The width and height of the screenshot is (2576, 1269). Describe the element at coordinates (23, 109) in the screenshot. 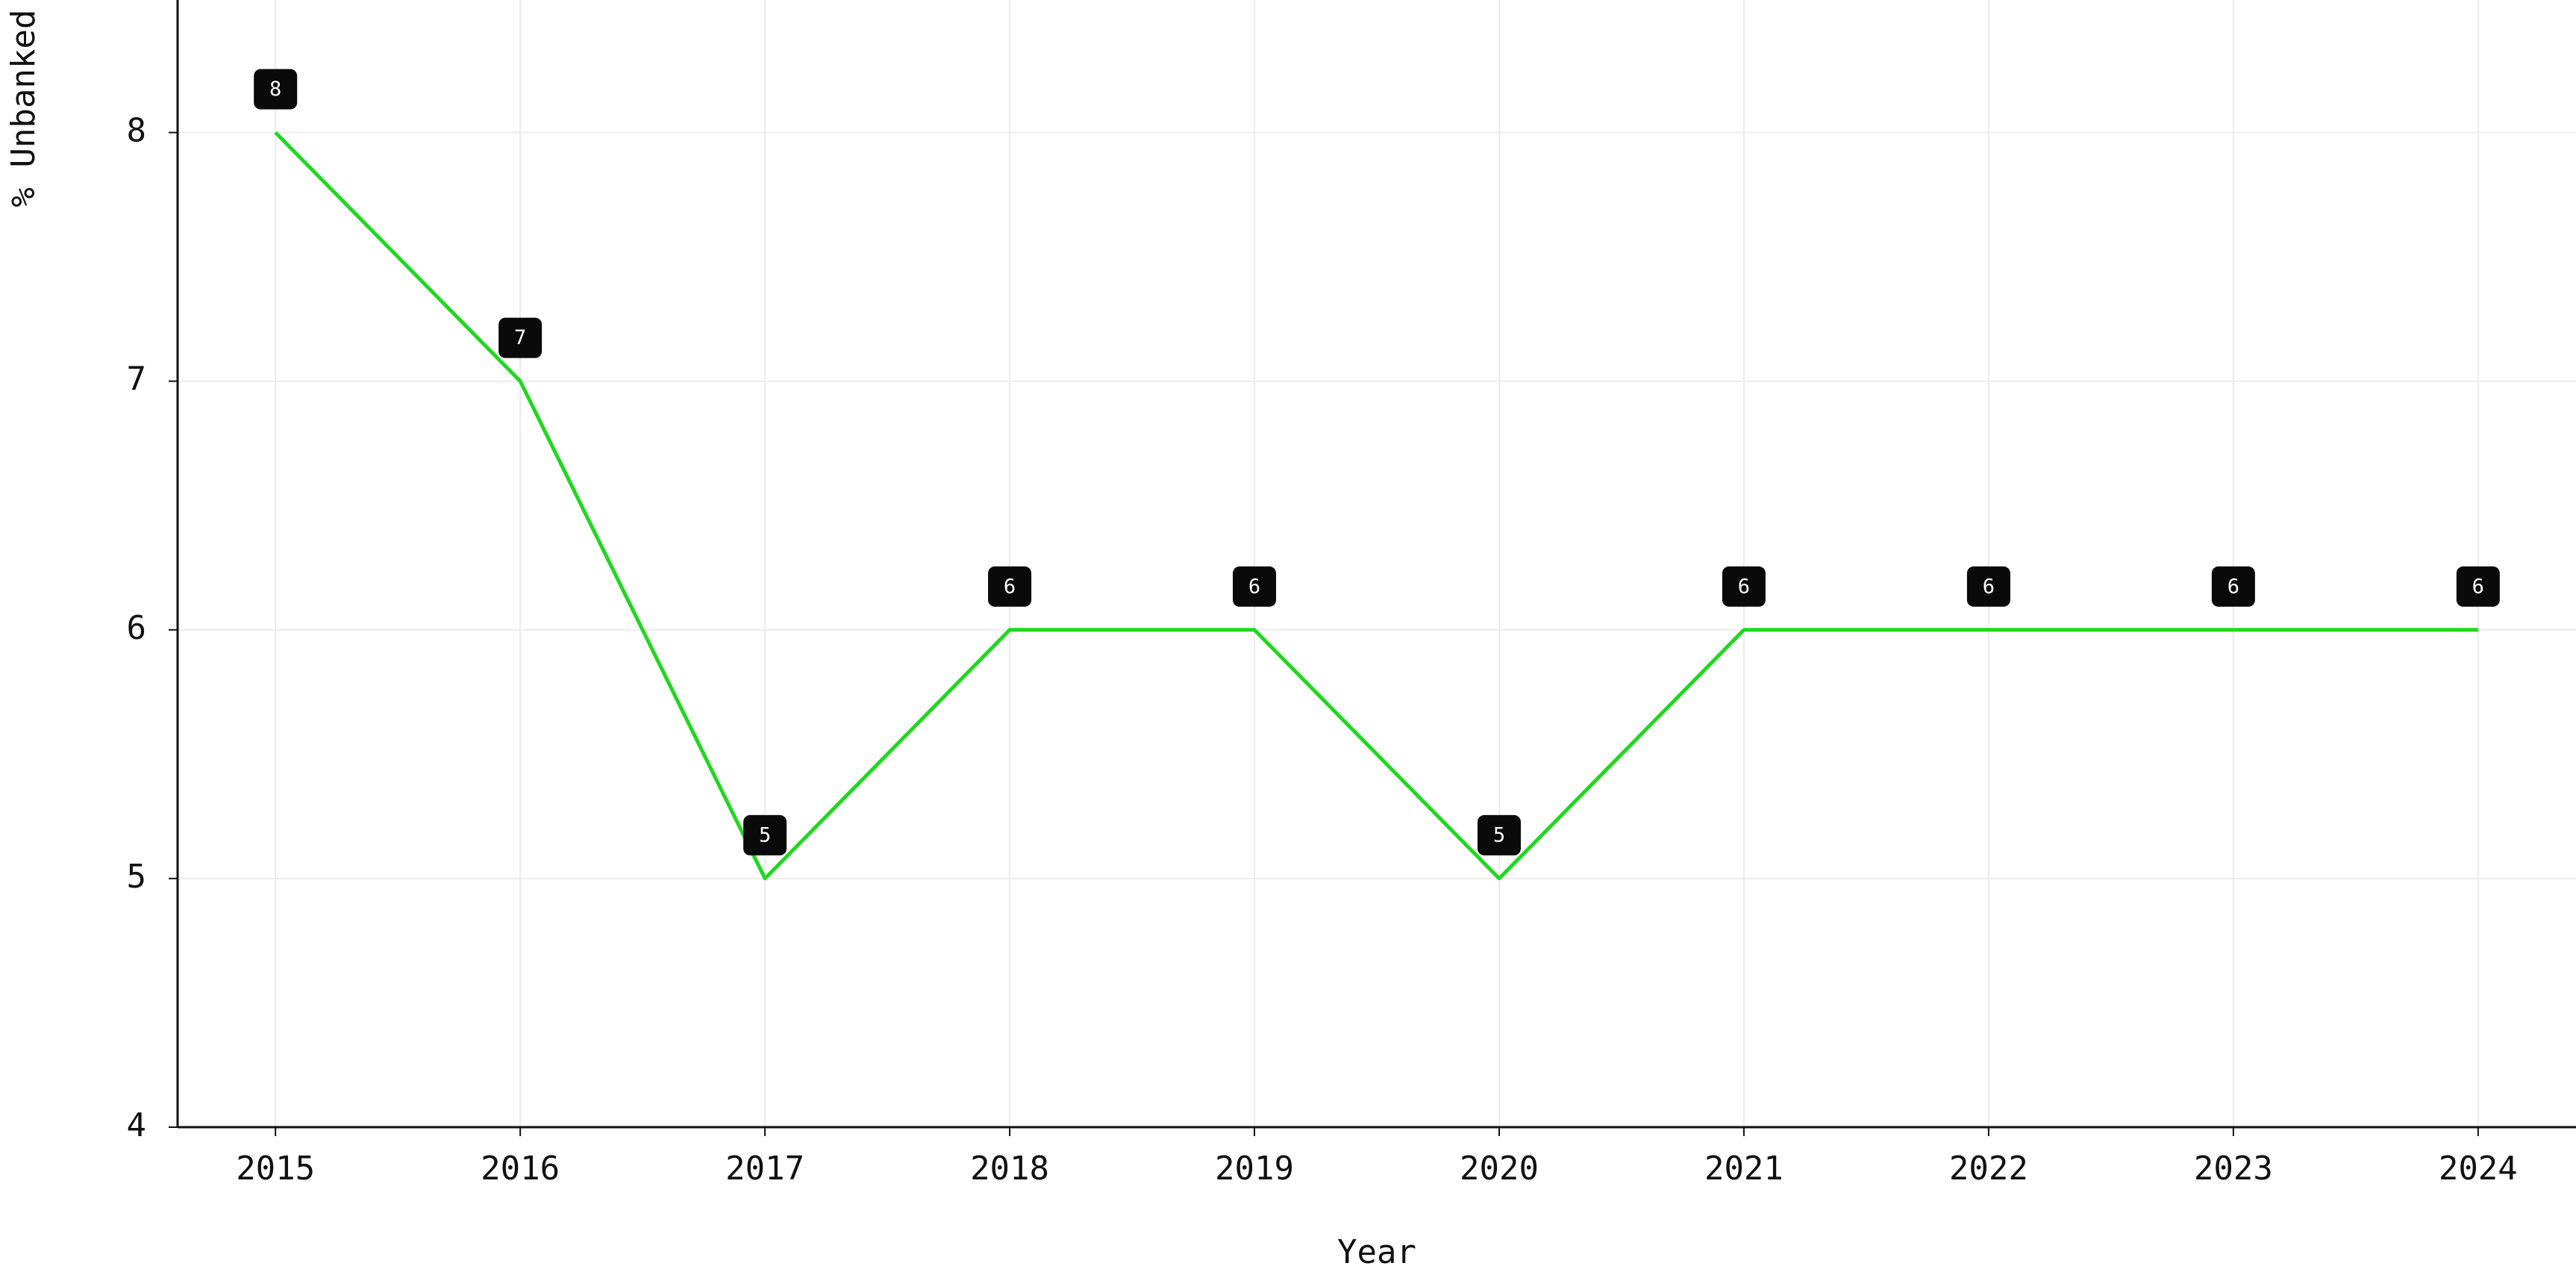

I see `y-axis-title: % Unbanked` at that location.